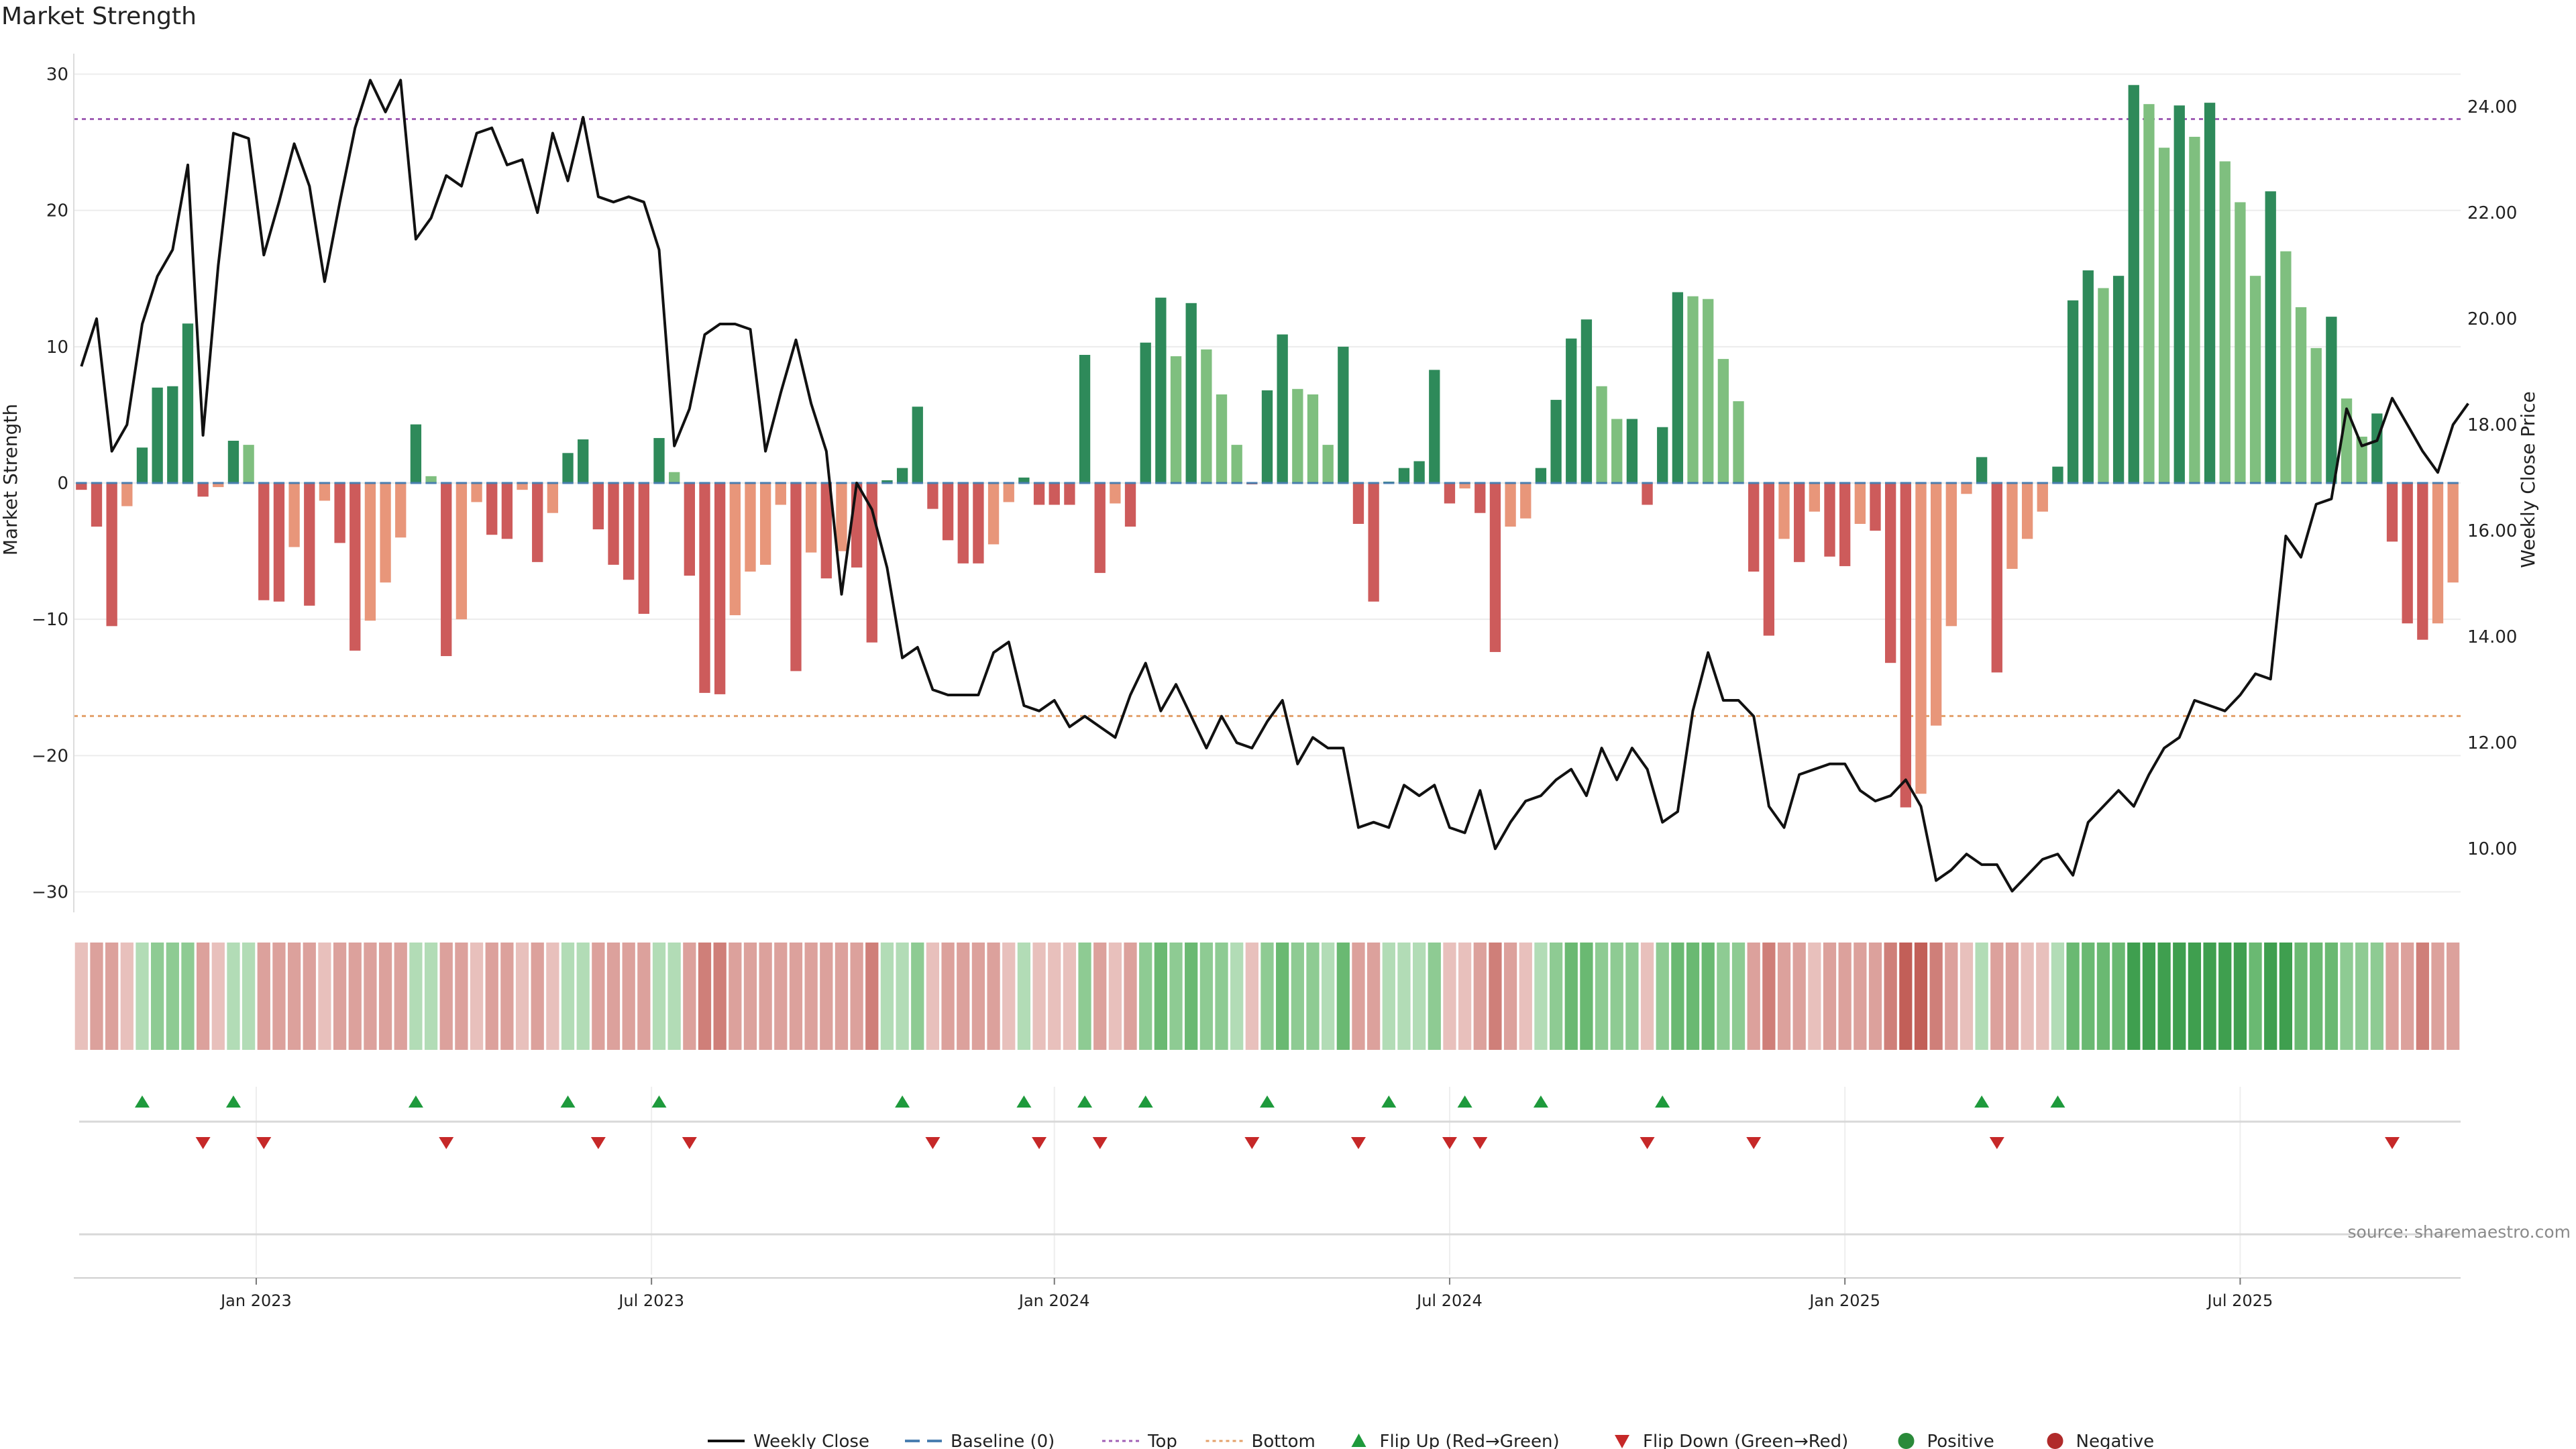 This screenshot has height=1449, width=2576. I want to click on x-tick-label: Jul 2023, so click(650, 1300).